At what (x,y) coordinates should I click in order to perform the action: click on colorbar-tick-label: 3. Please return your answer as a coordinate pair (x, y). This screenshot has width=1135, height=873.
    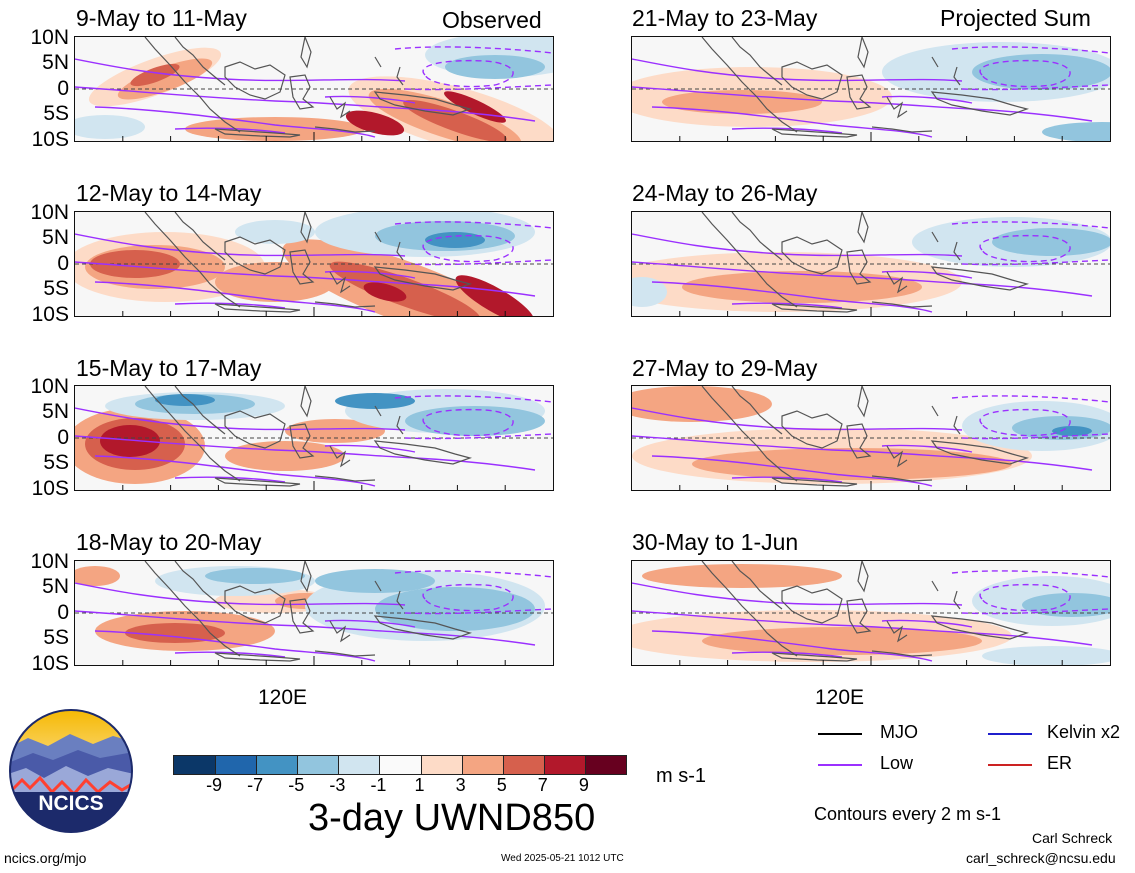
    Looking at the image, I should click on (460, 785).